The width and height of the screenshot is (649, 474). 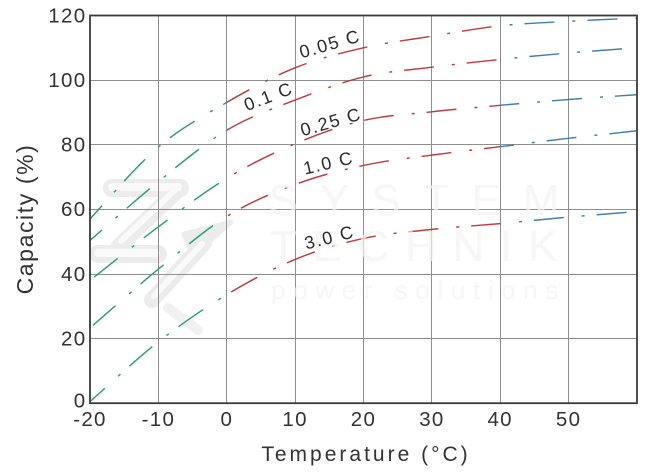 What do you see at coordinates (67, 80) in the screenshot?
I see `svg-text: 100` at bounding box center [67, 80].